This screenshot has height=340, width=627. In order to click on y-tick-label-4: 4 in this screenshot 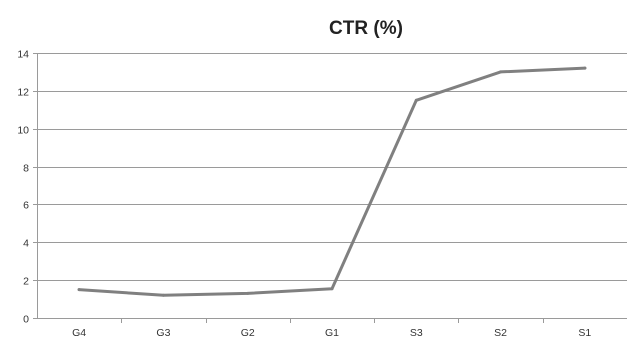, I will do `click(26, 244)`.